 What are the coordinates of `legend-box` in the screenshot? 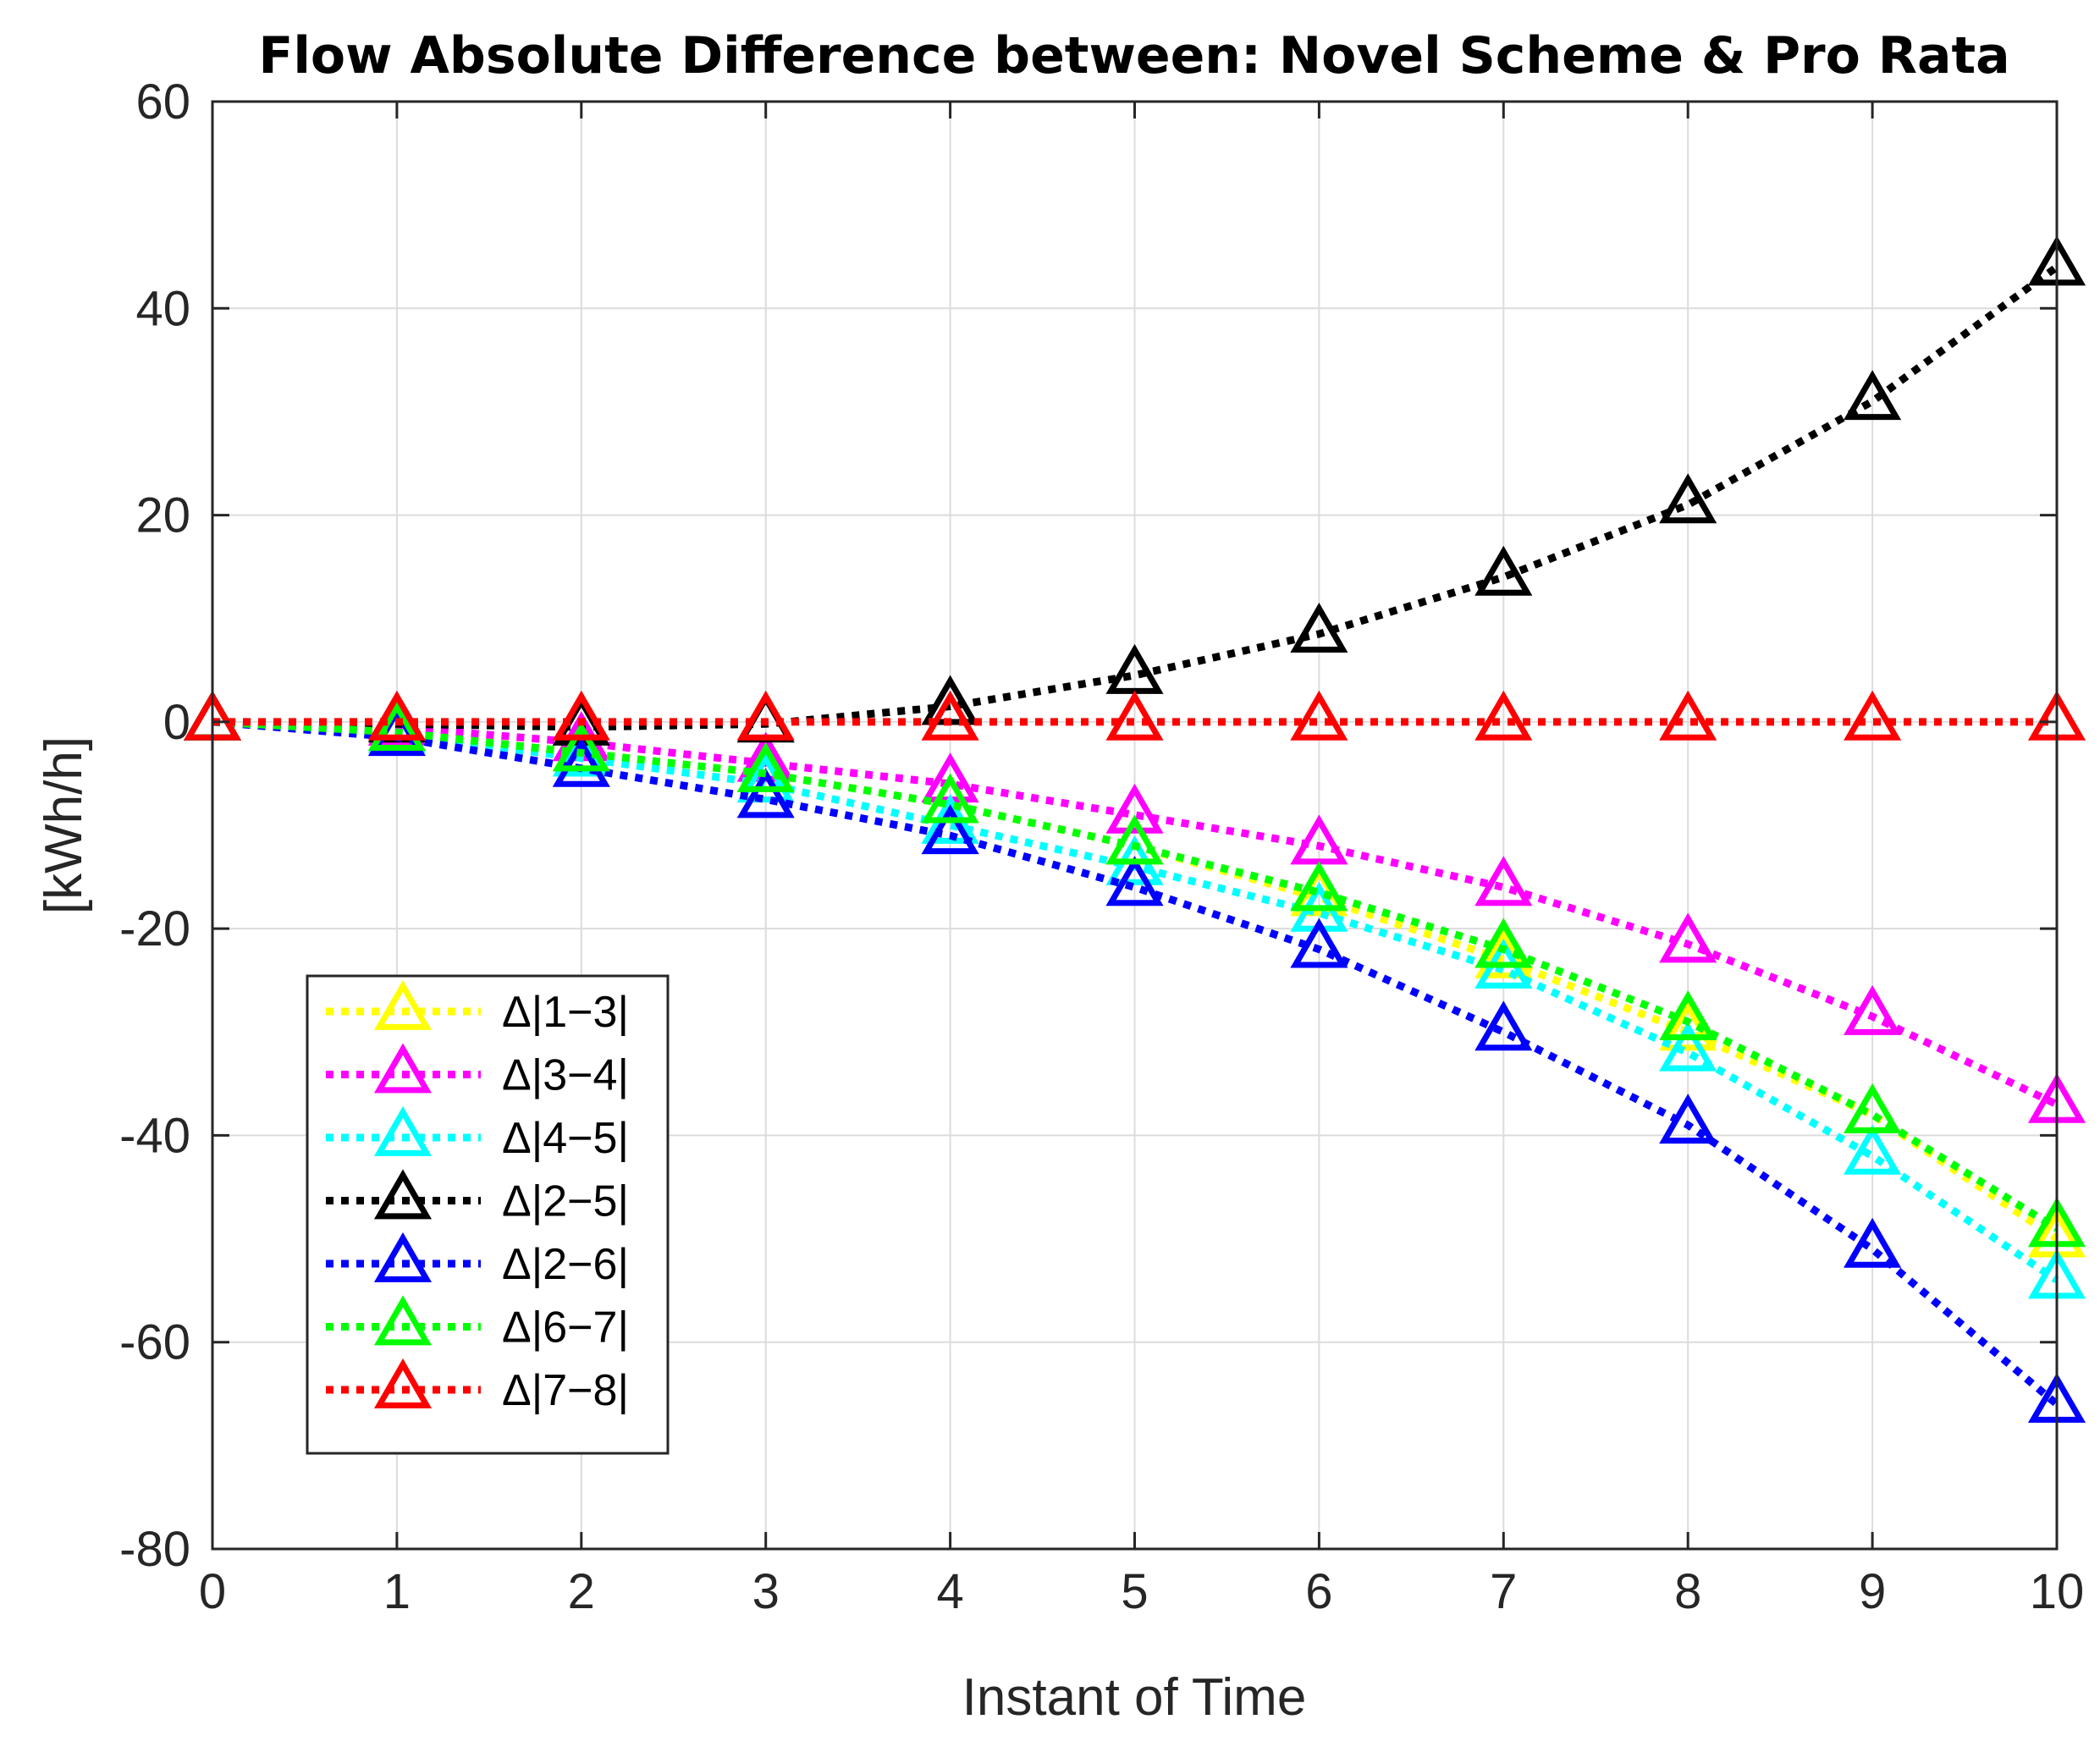 It's located at (488, 1214).